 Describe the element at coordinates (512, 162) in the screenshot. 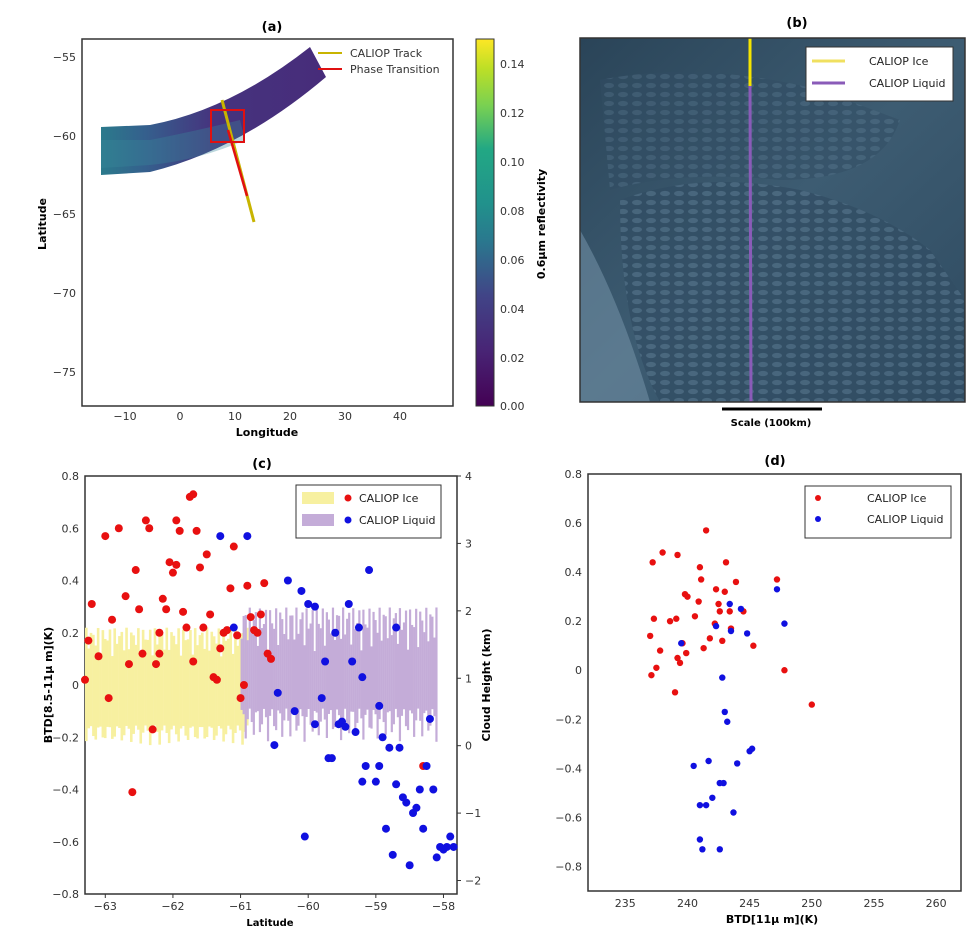

I see `colorbar-tick: 0.10` at that location.